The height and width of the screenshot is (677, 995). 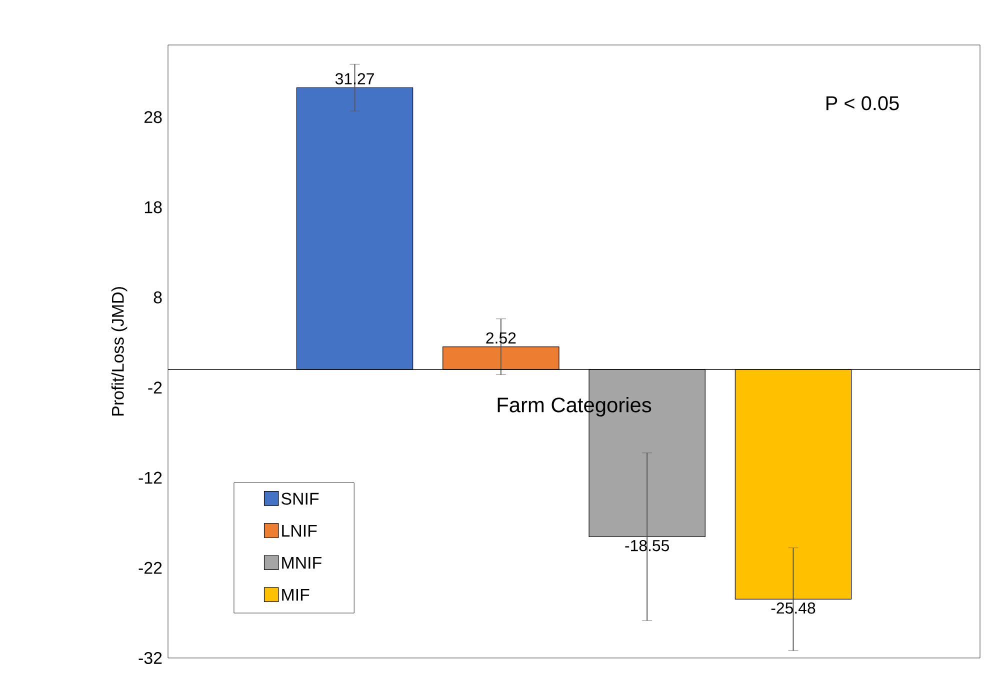 What do you see at coordinates (302, 562) in the screenshot?
I see `legend-label: MNIF` at bounding box center [302, 562].